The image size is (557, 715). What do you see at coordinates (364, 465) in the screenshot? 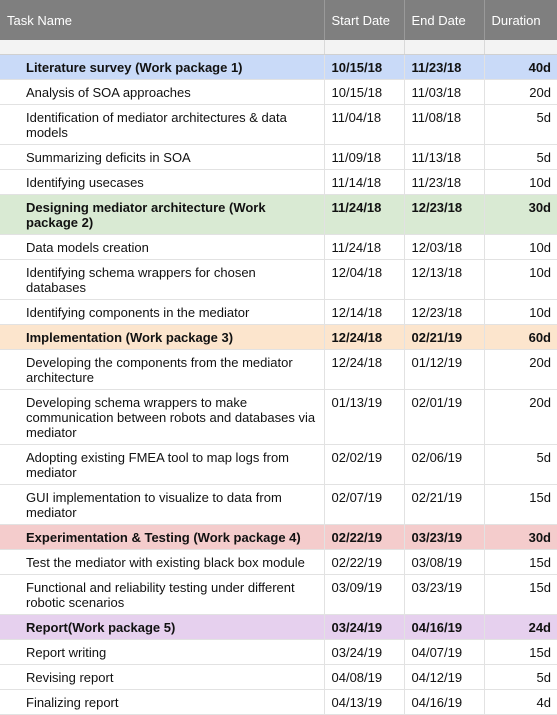
I see `start-date-cell: 02/02/19` at bounding box center [364, 465].